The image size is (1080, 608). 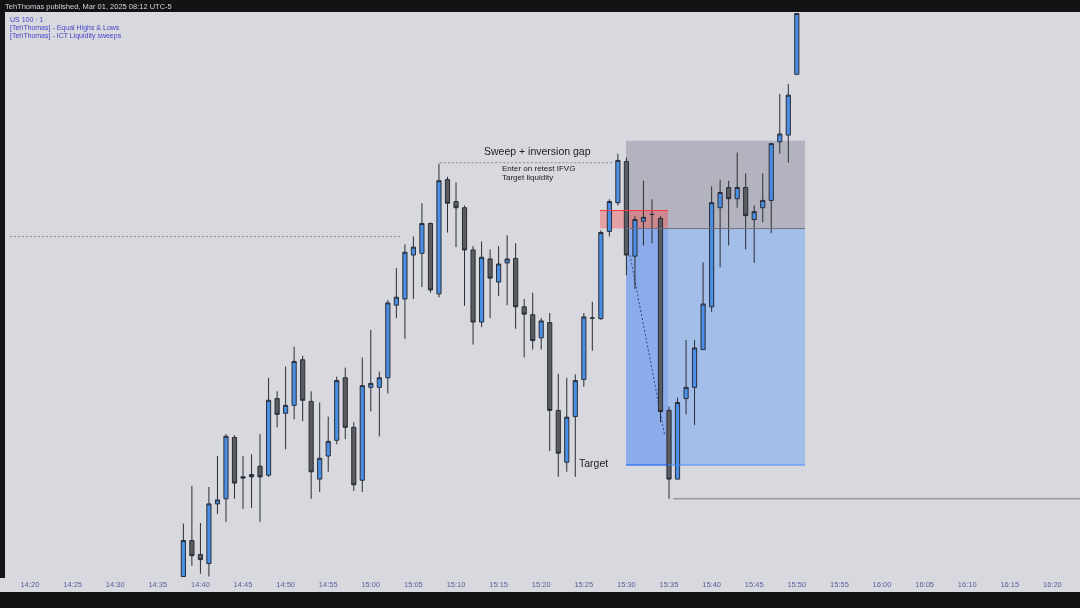 I want to click on annotation: Target, so click(x=594, y=463).